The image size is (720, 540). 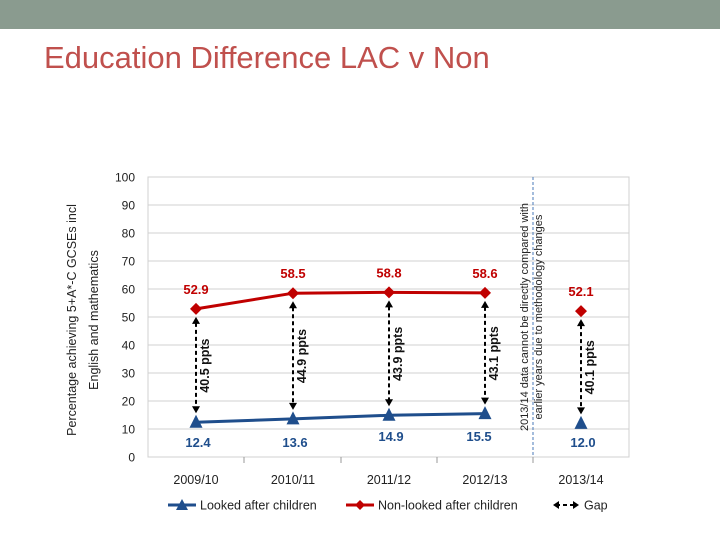 What do you see at coordinates (596, 506) in the screenshot?
I see `legend-gap-label: Gap` at bounding box center [596, 506].